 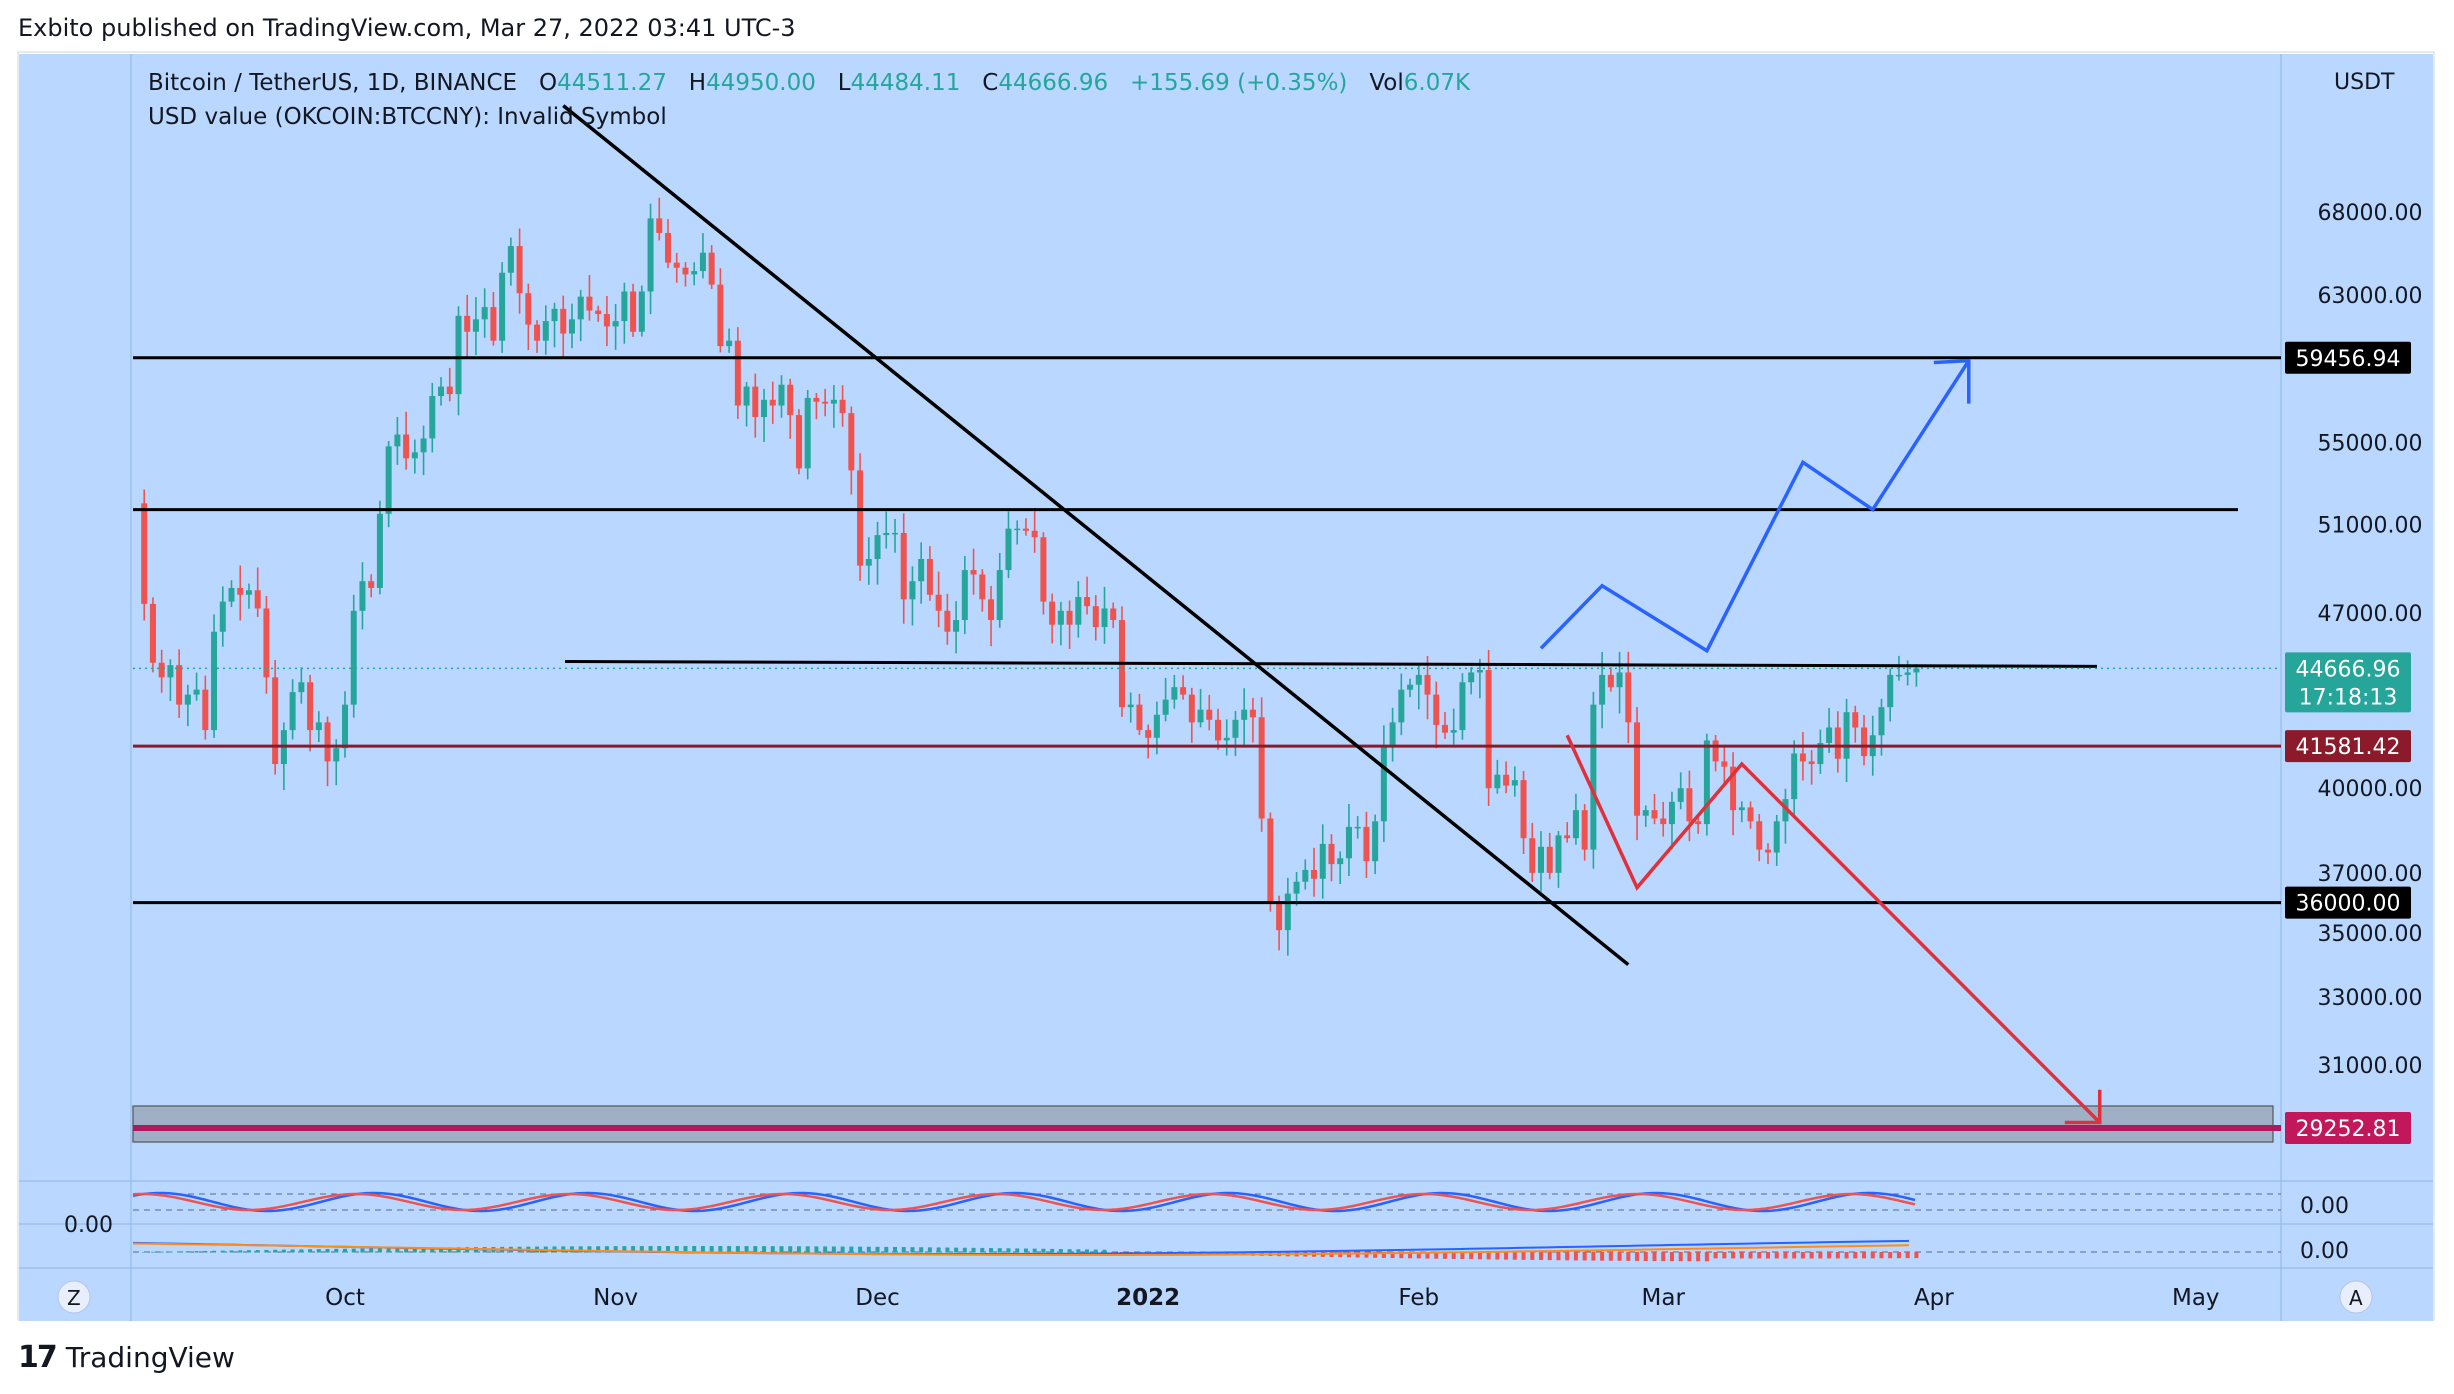 I want to click on price-tag: 41581.42, so click(x=2348, y=746).